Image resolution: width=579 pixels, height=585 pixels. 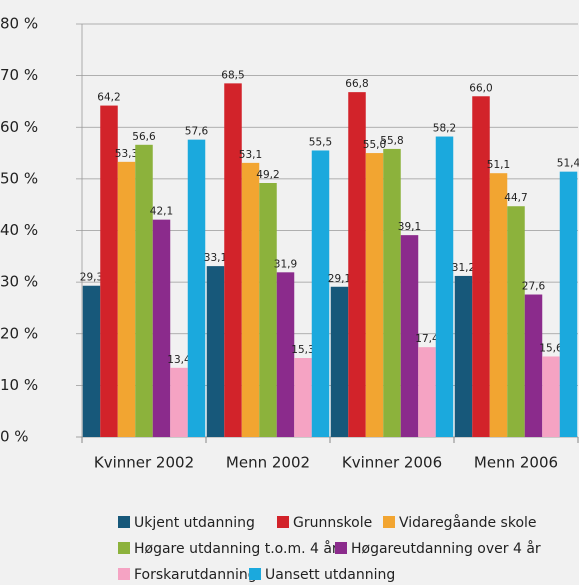 I want to click on value-label: 56,6, so click(x=144, y=137).